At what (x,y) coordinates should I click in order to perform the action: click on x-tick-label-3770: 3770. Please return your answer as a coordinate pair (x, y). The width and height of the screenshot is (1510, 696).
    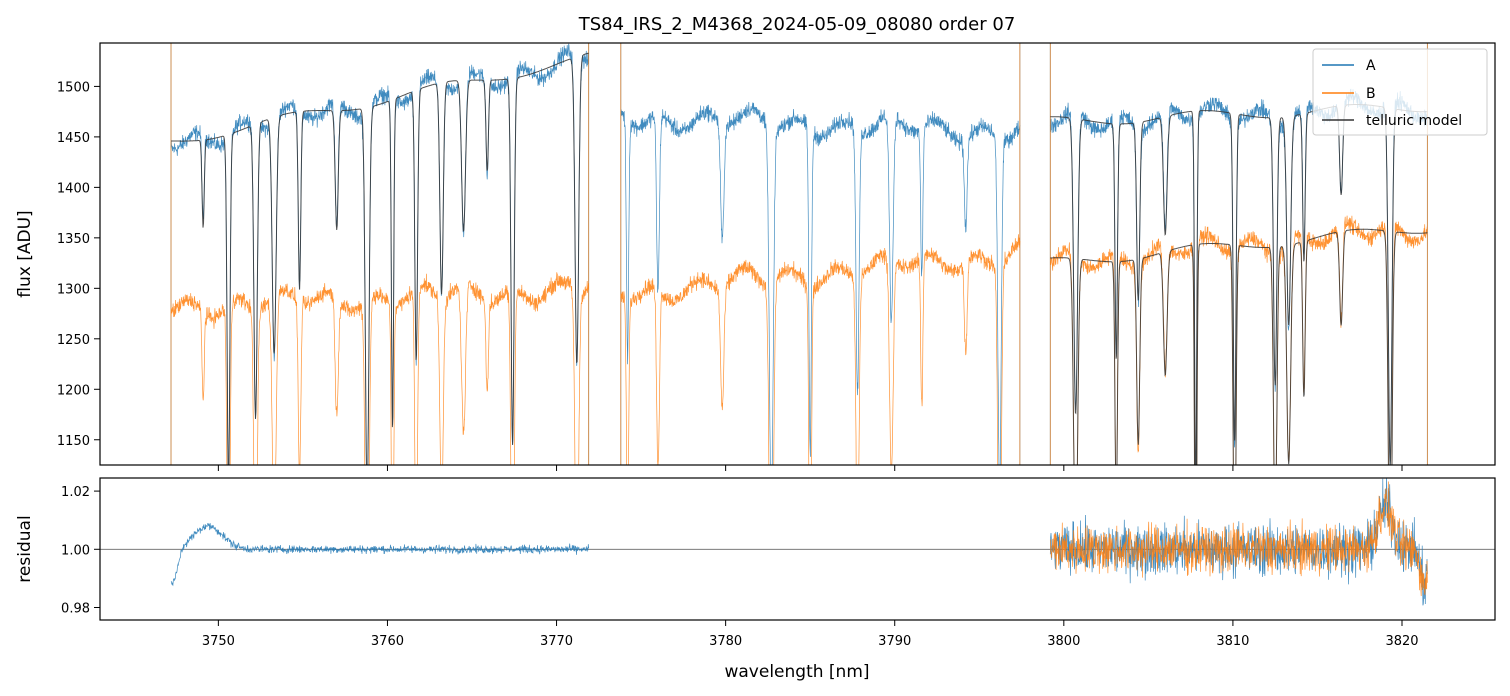
    Looking at the image, I should click on (556, 641).